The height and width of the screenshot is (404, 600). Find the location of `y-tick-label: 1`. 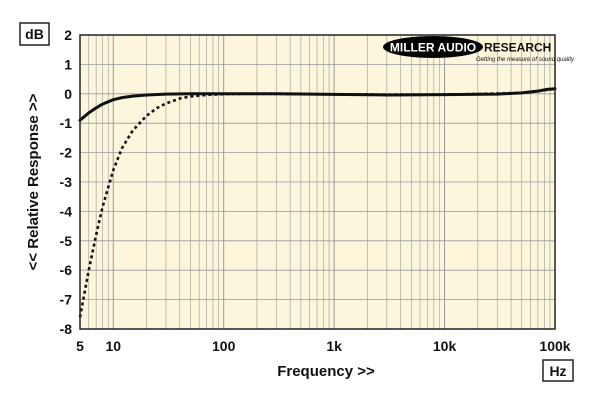

y-tick-label: 1 is located at coordinates (68, 64).